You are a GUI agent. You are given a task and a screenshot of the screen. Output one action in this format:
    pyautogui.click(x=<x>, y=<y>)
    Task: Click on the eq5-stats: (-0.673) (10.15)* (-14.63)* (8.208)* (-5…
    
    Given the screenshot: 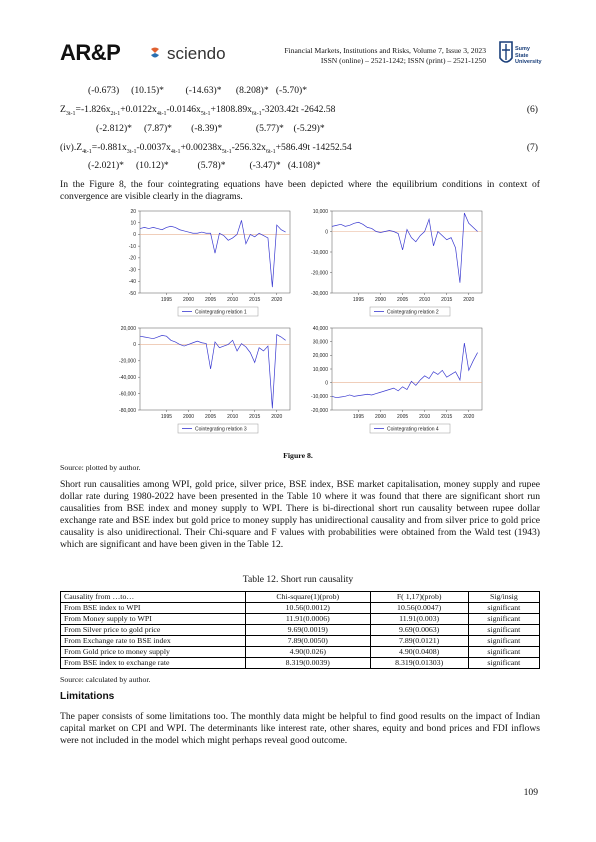 What is the action you would take?
    pyautogui.click(x=198, y=90)
    